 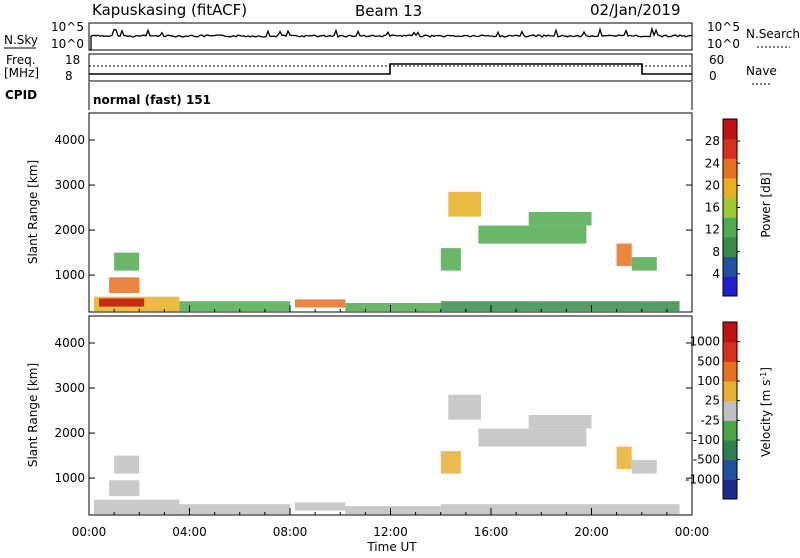 What do you see at coordinates (69, 343) in the screenshot?
I see `velocity-ytick-label-3: 4000` at bounding box center [69, 343].